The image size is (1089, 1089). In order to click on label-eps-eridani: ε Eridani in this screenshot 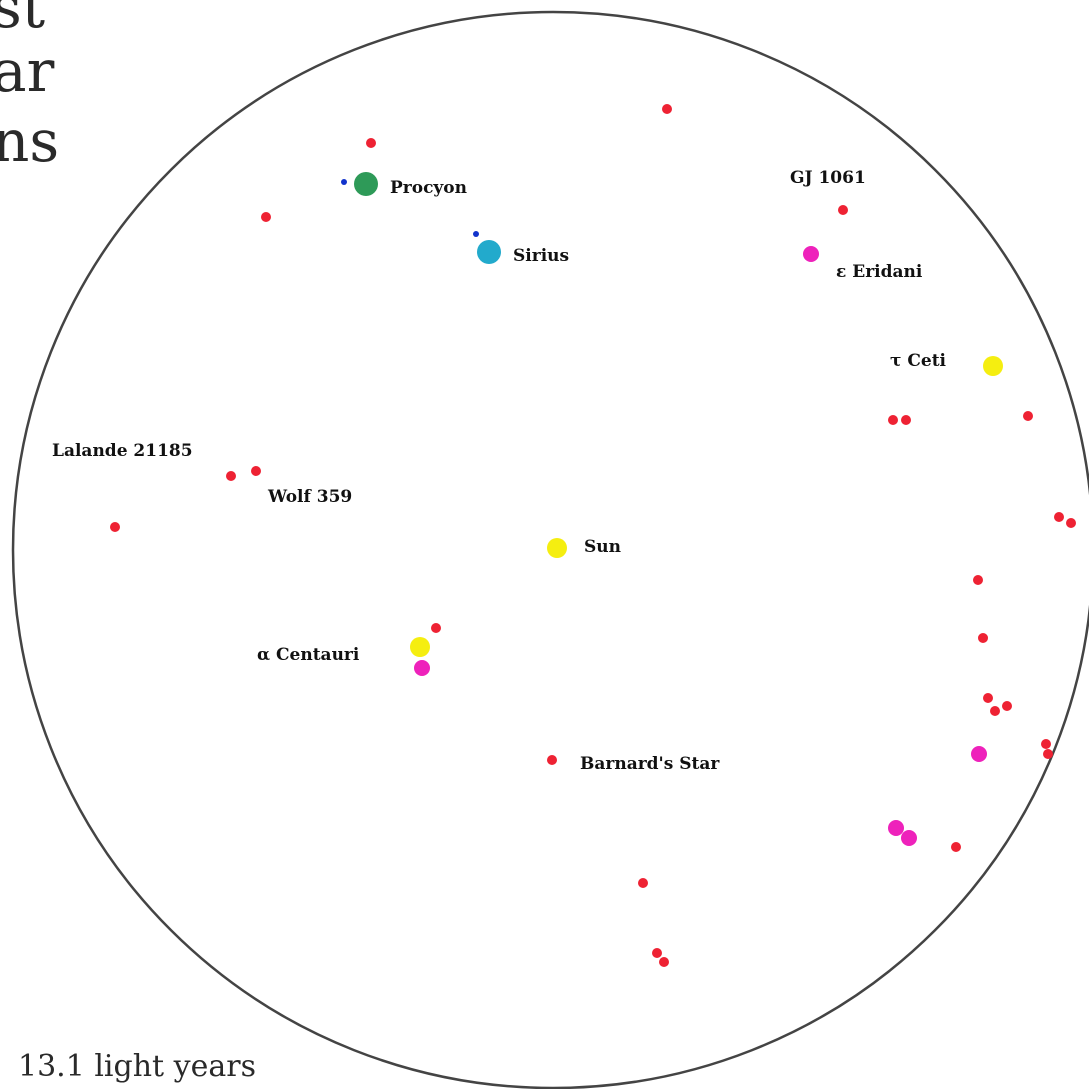, I will do `click(879, 272)`.